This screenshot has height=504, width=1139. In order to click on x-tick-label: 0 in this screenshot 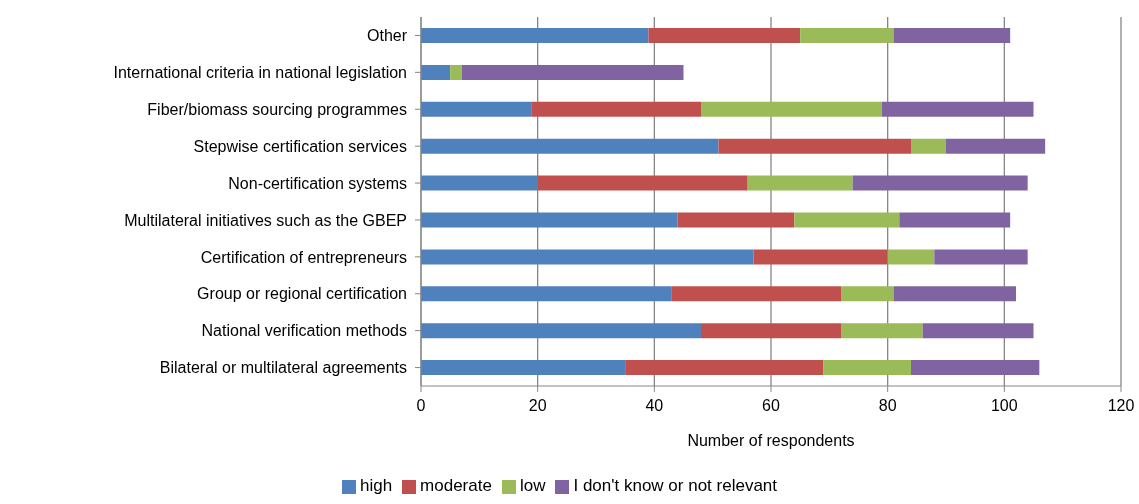, I will do `click(421, 406)`.